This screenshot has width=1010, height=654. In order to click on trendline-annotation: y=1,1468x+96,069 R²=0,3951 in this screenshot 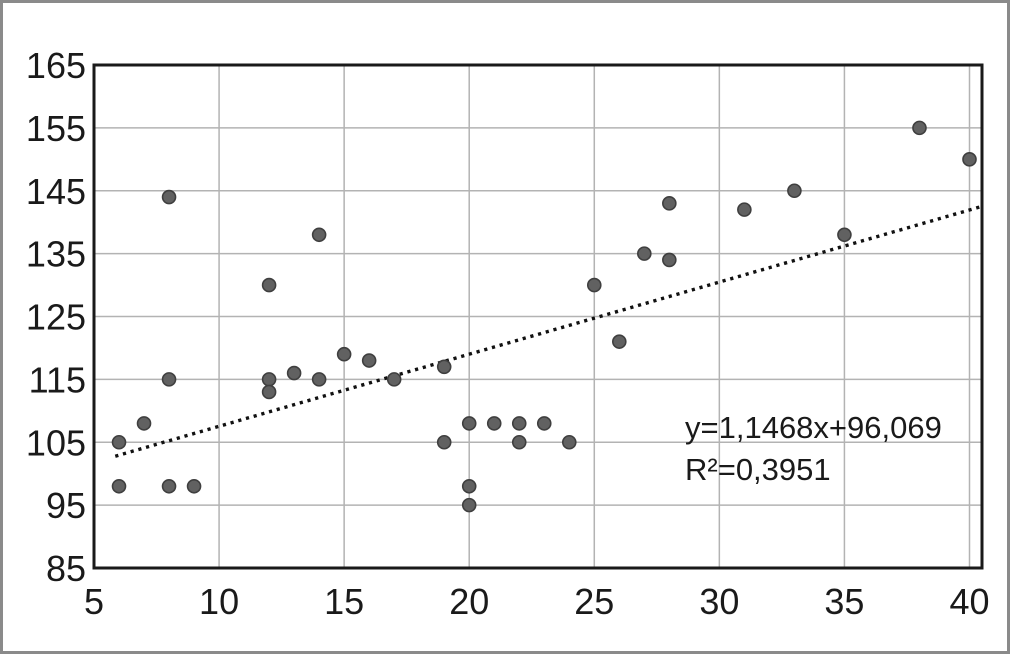, I will do `click(813, 449)`.